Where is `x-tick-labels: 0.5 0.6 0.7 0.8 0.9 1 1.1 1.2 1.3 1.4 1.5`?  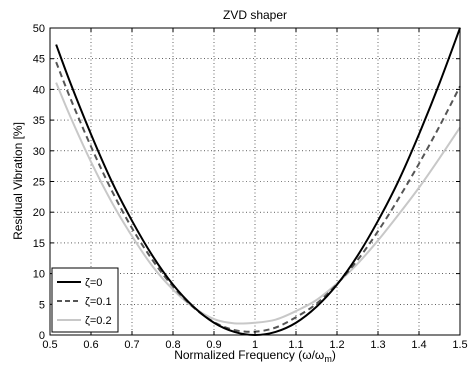 x-tick-labels: 0.5 0.6 0.7 0.8 0.9 1 1.1 1.2 1.3 1.4 1.5 is located at coordinates (254, 345).